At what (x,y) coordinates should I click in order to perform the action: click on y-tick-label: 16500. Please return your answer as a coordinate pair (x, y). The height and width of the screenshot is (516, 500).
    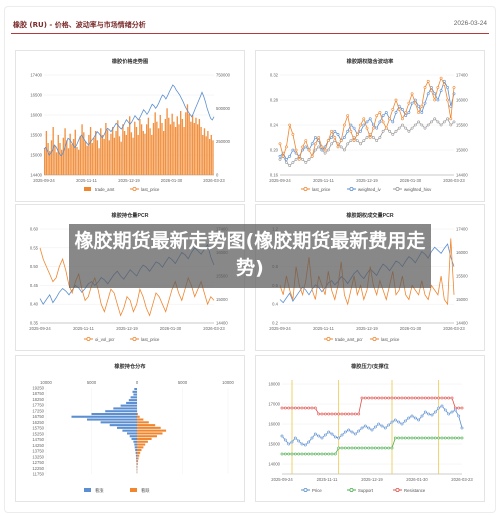
    Looking at the image, I should click on (36, 95).